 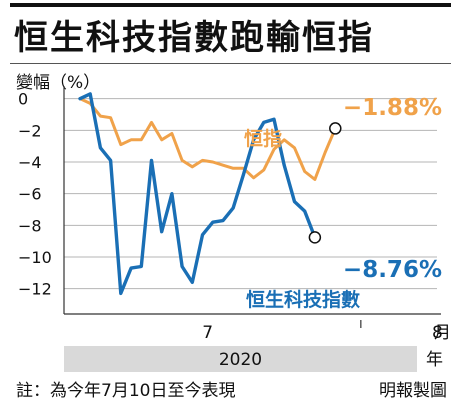 I want to click on y-tick-label: 0, so click(x=23, y=99).